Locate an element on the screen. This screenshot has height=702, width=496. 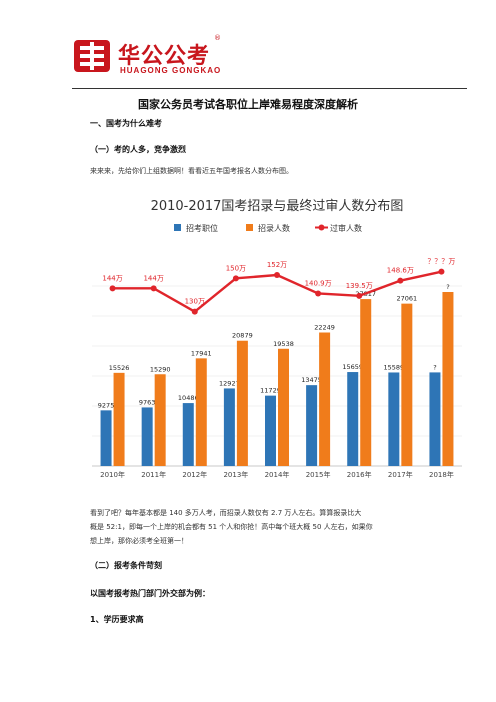
tick-label: 2010年 is located at coordinates (112, 474).